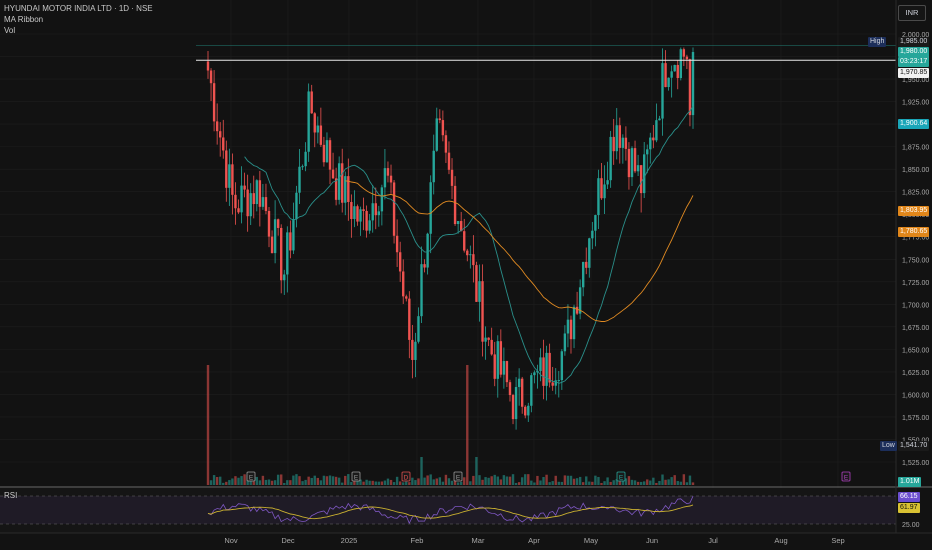 This screenshot has width=932, height=550. What do you see at coordinates (915, 35) in the screenshot?
I see `price-tick-label: 2,000.00` at bounding box center [915, 35].